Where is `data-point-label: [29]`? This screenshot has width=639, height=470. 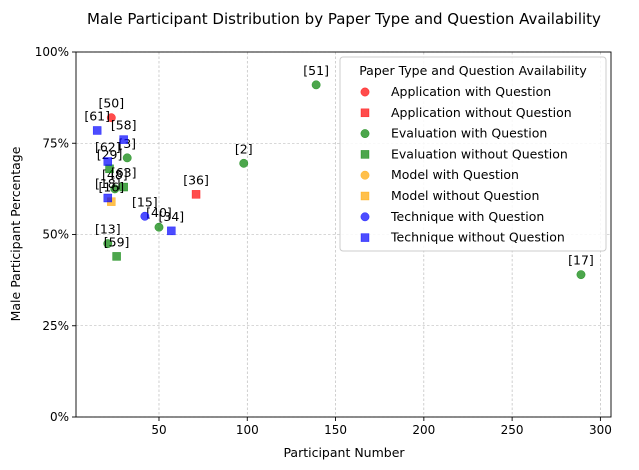
data-point-label: [29] is located at coordinates (110, 154).